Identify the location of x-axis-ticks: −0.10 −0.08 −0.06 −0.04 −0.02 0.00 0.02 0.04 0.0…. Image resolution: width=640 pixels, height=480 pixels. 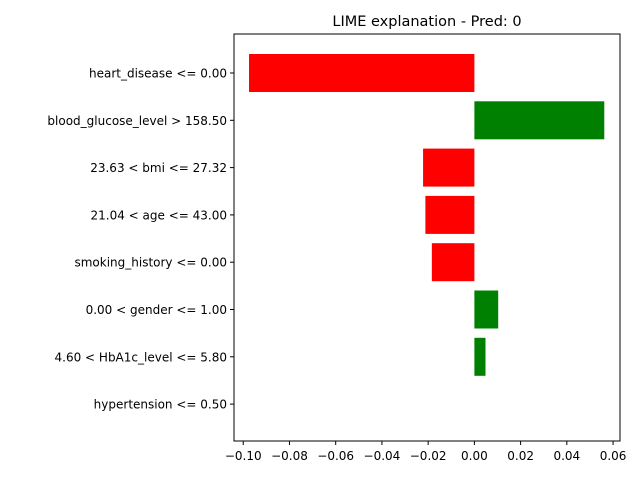
(426, 452).